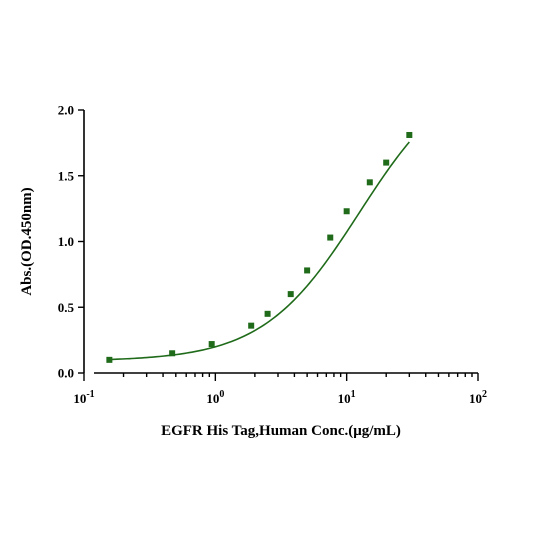  What do you see at coordinates (66, 373) in the screenshot?
I see `y-tick-label: 0.0` at bounding box center [66, 373].